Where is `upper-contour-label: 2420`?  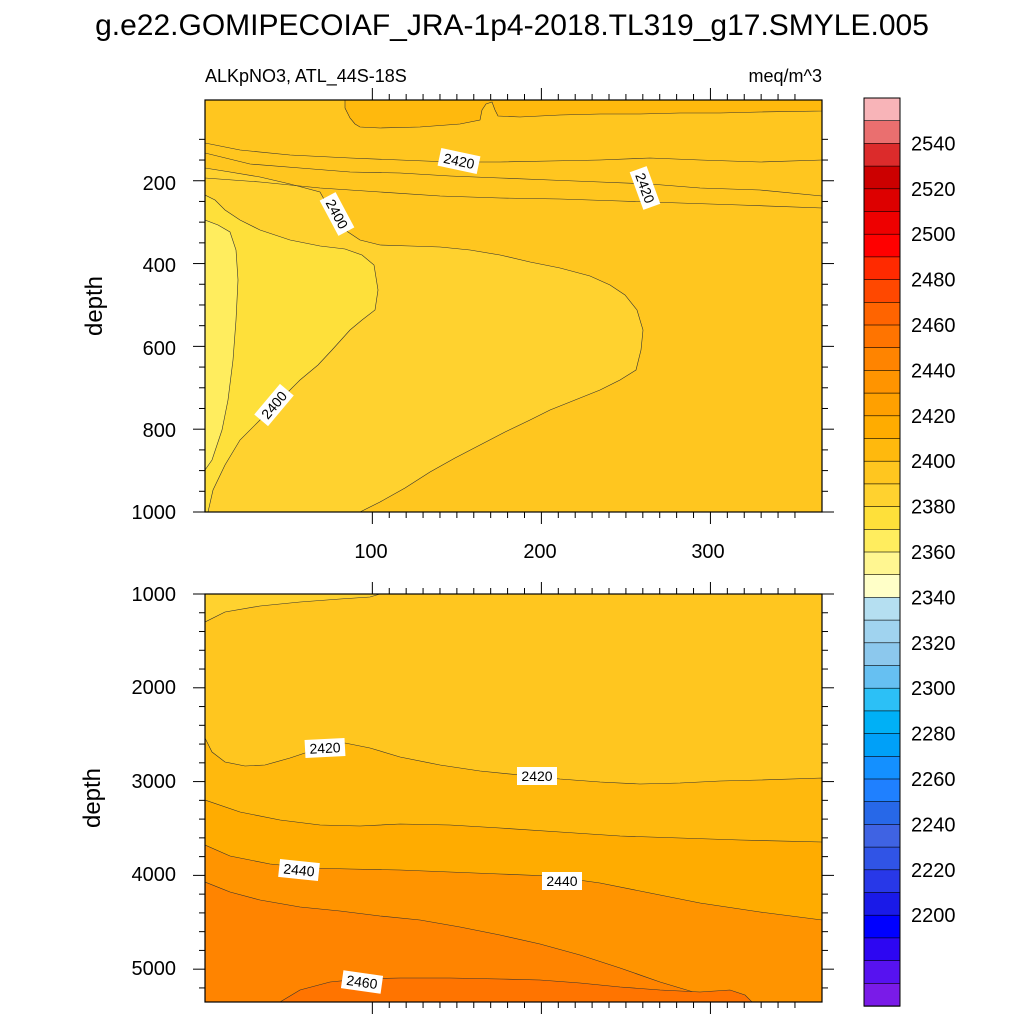
upper-contour-label: 2420 is located at coordinates (459, 161).